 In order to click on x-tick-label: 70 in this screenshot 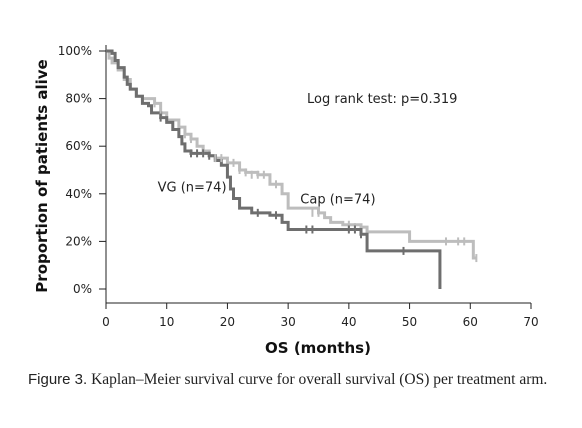, I will do `click(530, 322)`.